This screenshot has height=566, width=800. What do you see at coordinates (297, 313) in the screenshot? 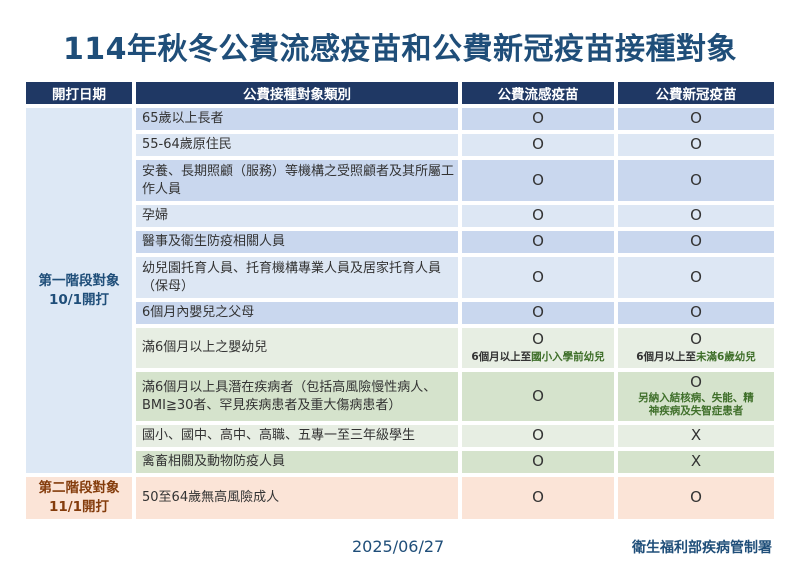
I see `category-cell: 6個月內嬰兒之父母` at bounding box center [297, 313].